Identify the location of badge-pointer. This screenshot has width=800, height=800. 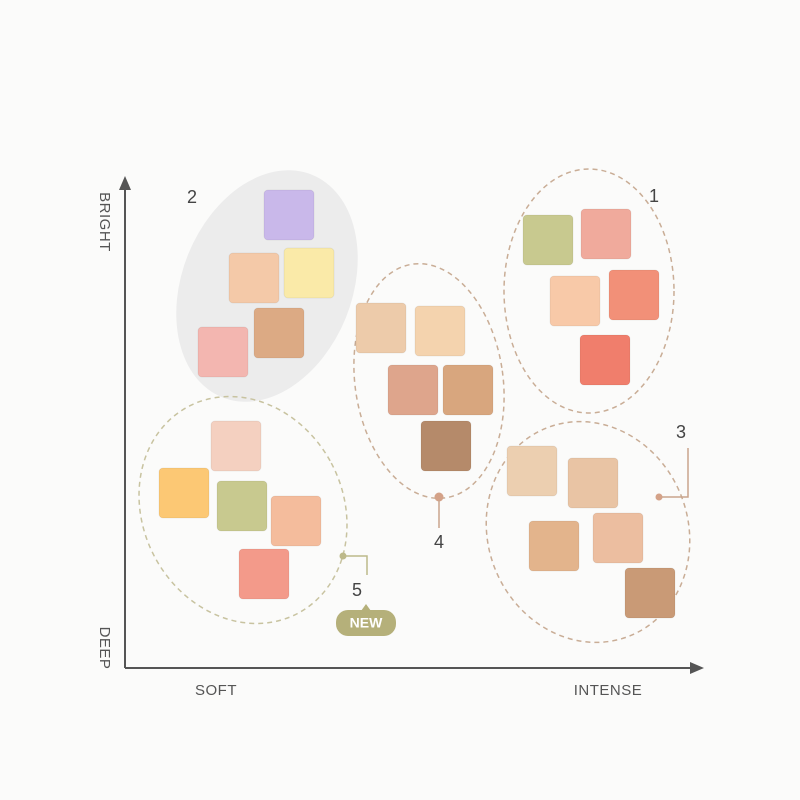
(366, 607).